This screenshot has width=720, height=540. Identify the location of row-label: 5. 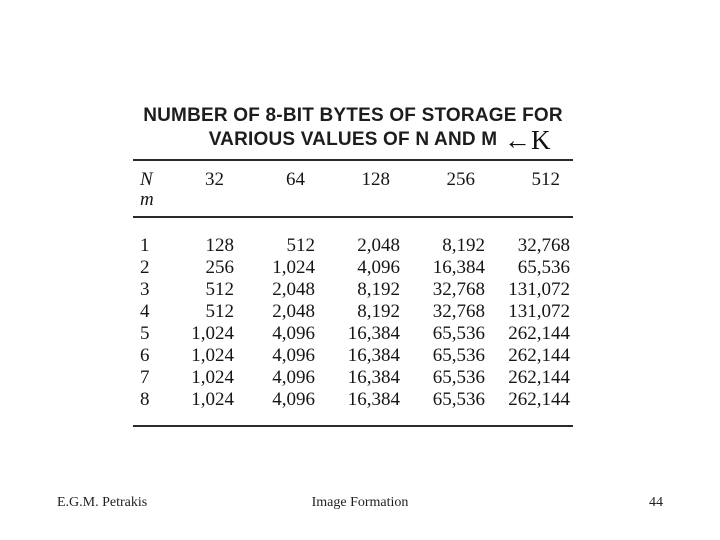
(145, 333).